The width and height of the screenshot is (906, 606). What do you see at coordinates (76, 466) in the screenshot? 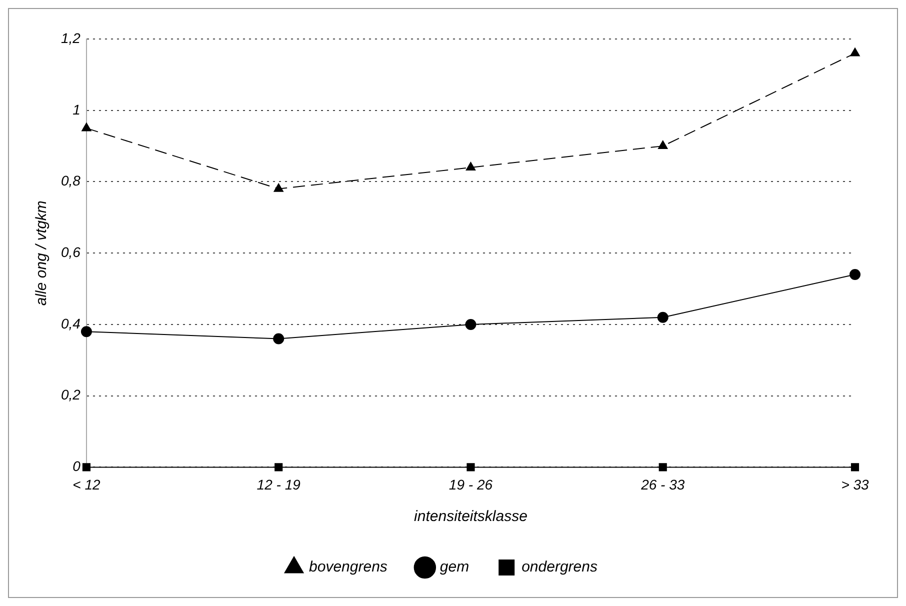
I see `y-tick-label: 0` at bounding box center [76, 466].